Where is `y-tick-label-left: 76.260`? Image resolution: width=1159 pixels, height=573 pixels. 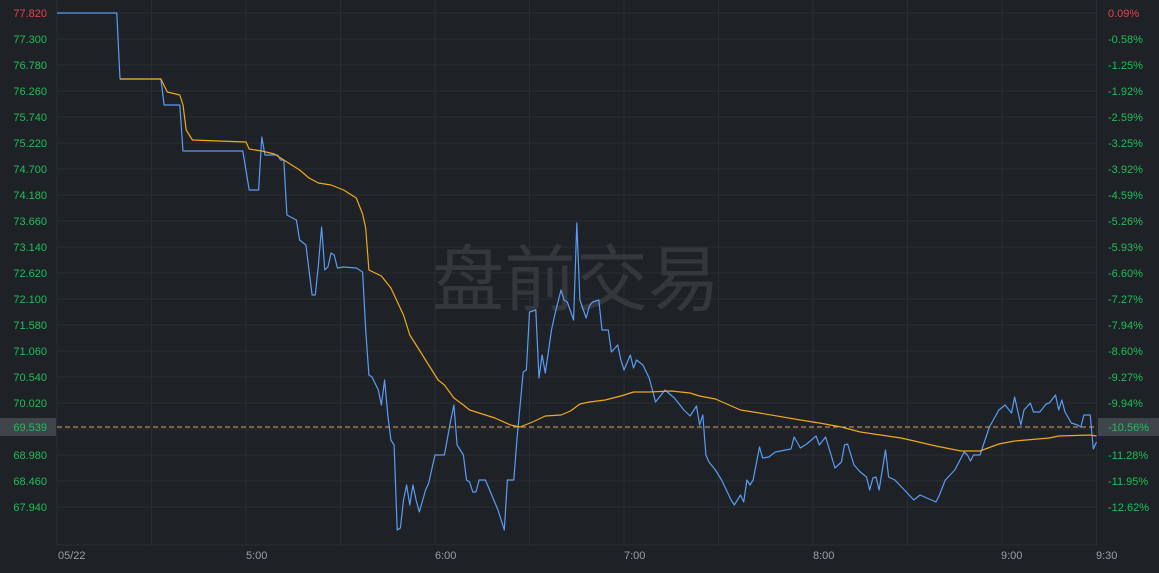 y-tick-label-left: 76.260 is located at coordinates (30, 92).